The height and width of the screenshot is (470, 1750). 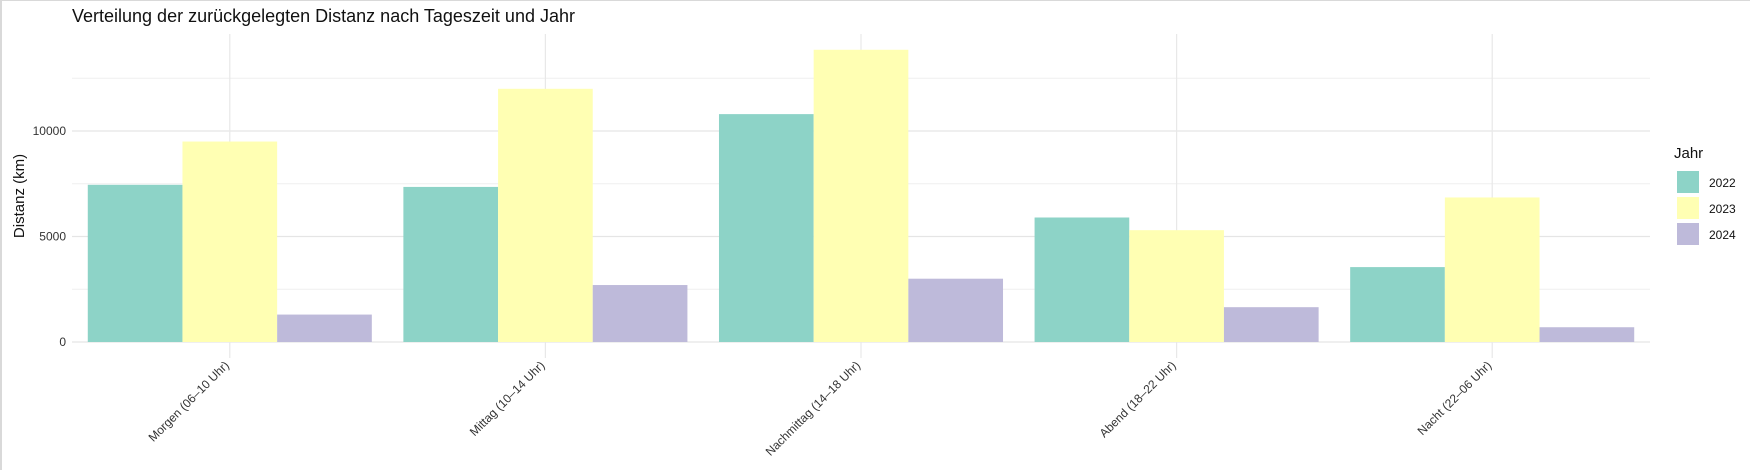 I want to click on x-tick-label-4: Abend (18–22 Uhr), so click(x=1138, y=399).